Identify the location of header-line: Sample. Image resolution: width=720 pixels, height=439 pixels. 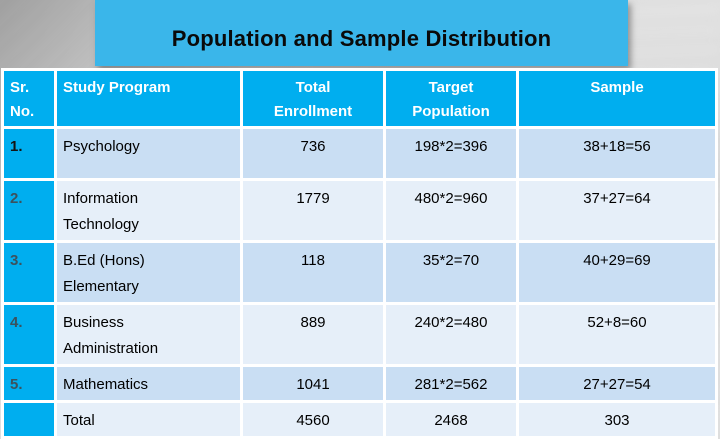
(617, 87).